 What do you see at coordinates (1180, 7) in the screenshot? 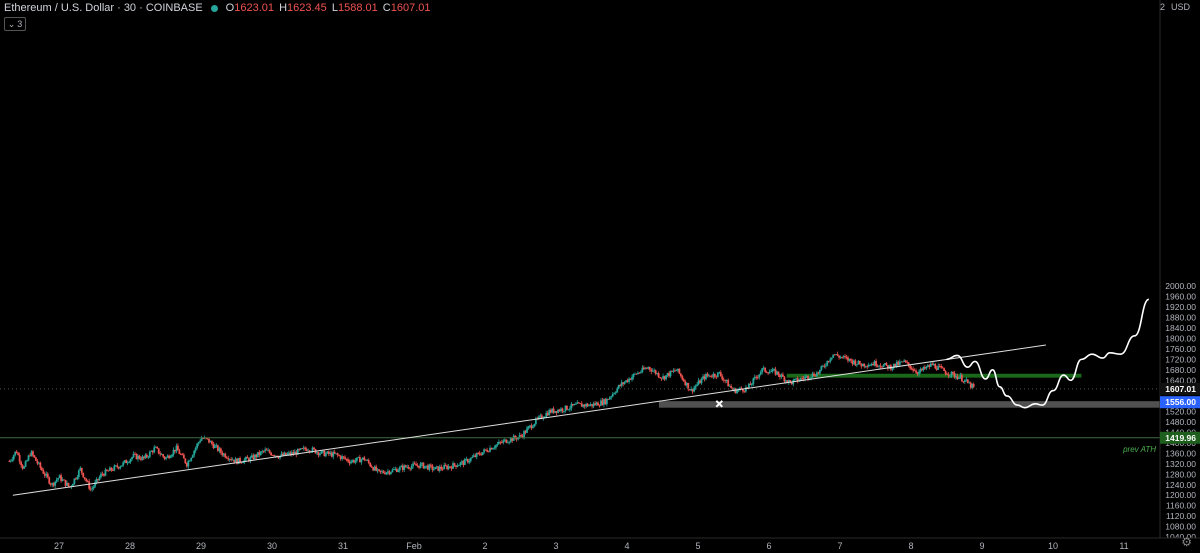
I see `currency-label: USD` at bounding box center [1180, 7].